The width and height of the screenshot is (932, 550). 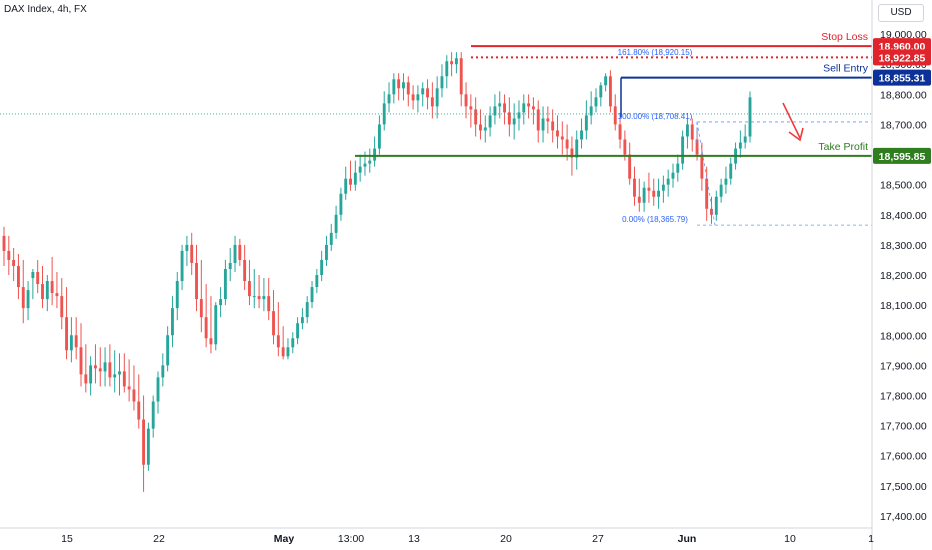 What do you see at coordinates (903, 306) in the screenshot?
I see `y-tick-label: 18,100.00` at bounding box center [903, 306].